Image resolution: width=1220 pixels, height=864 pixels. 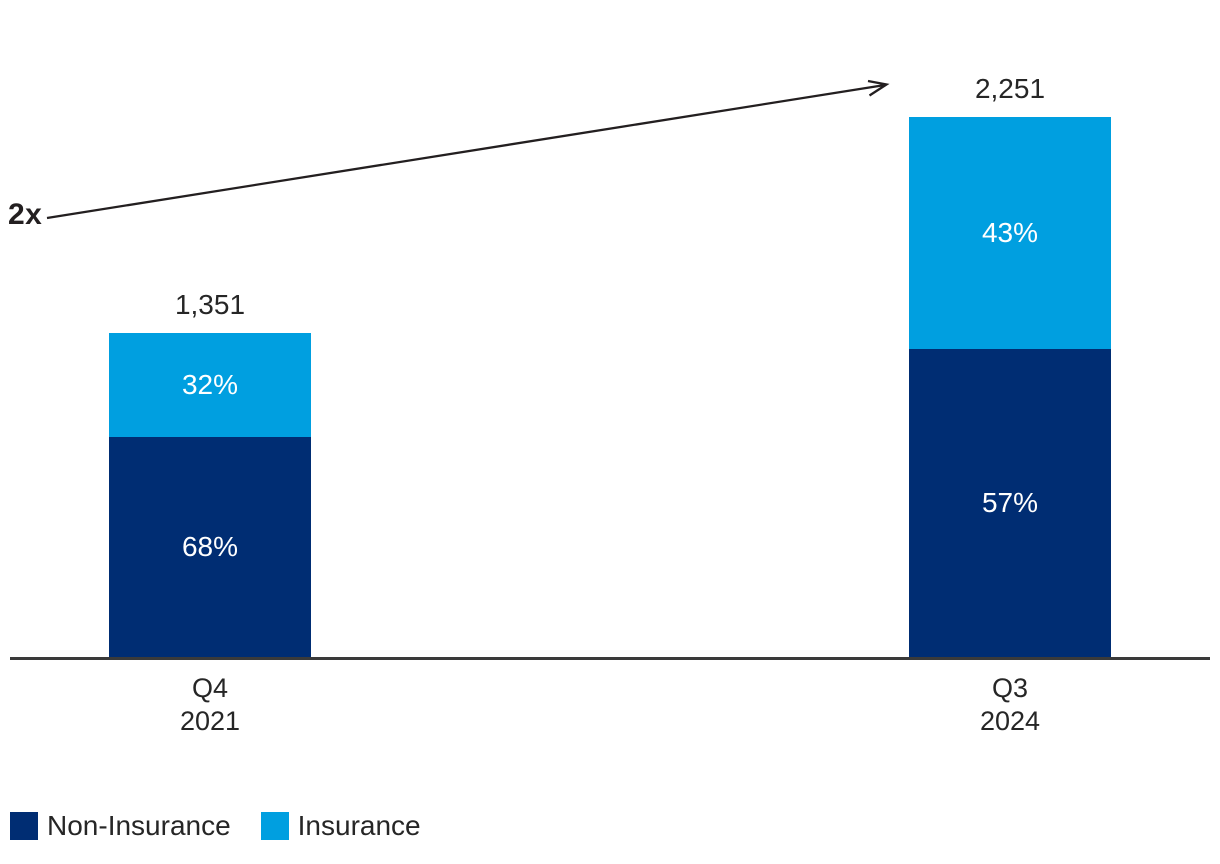 I want to click on segment-percent-label: 57%, so click(x=1010, y=503).